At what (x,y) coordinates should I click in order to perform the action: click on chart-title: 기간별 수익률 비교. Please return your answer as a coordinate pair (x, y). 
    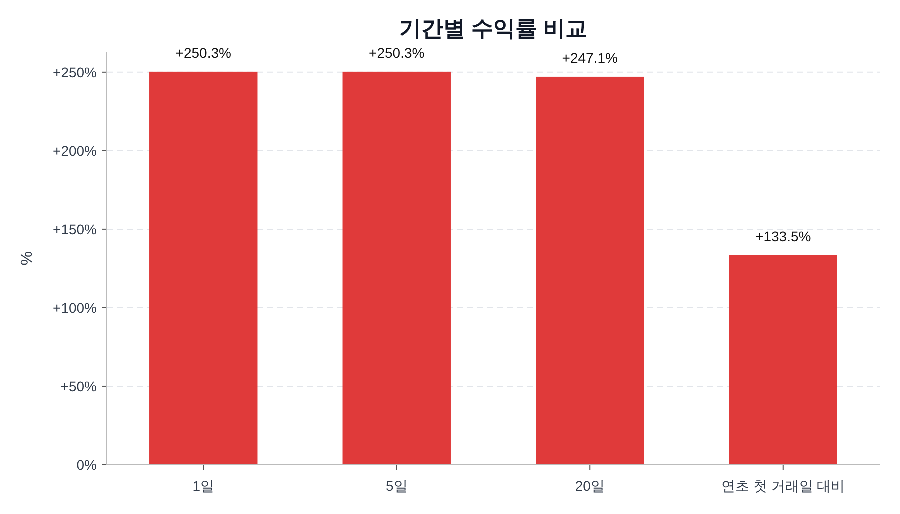
    Looking at the image, I should click on (493, 28).